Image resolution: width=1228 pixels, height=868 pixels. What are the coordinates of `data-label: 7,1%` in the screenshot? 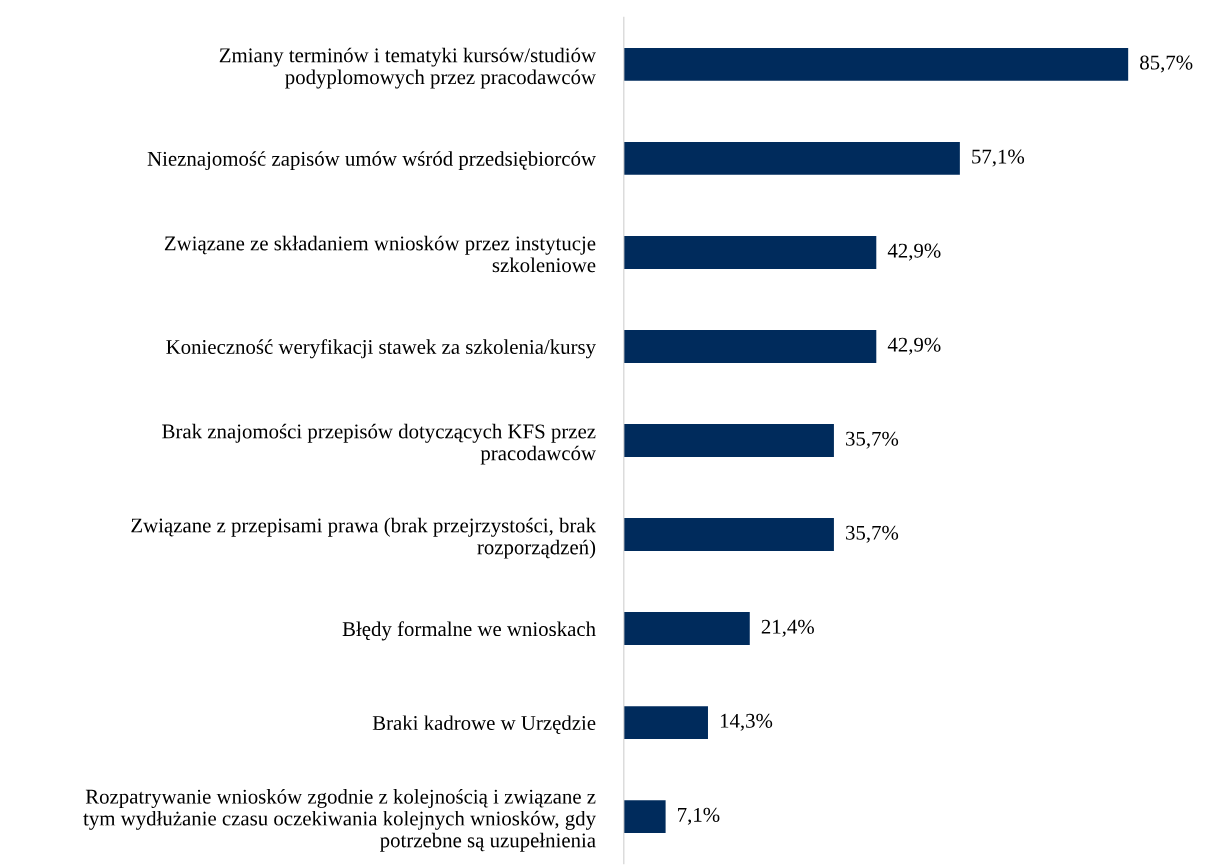 It's located at (699, 816).